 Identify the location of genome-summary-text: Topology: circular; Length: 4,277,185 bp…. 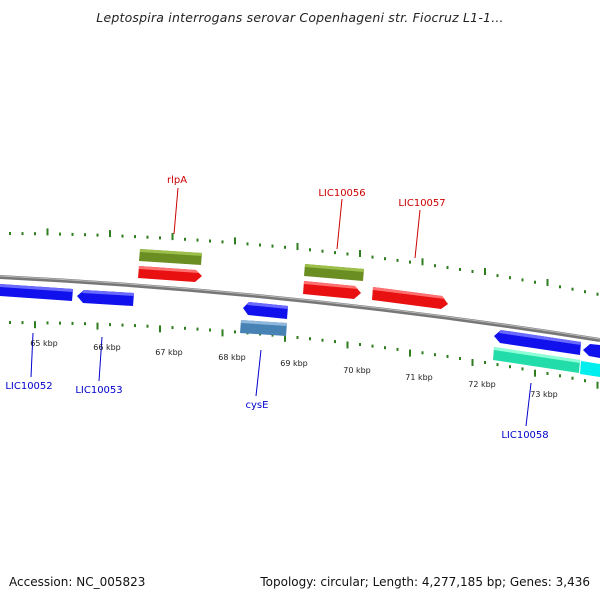
(425, 582).